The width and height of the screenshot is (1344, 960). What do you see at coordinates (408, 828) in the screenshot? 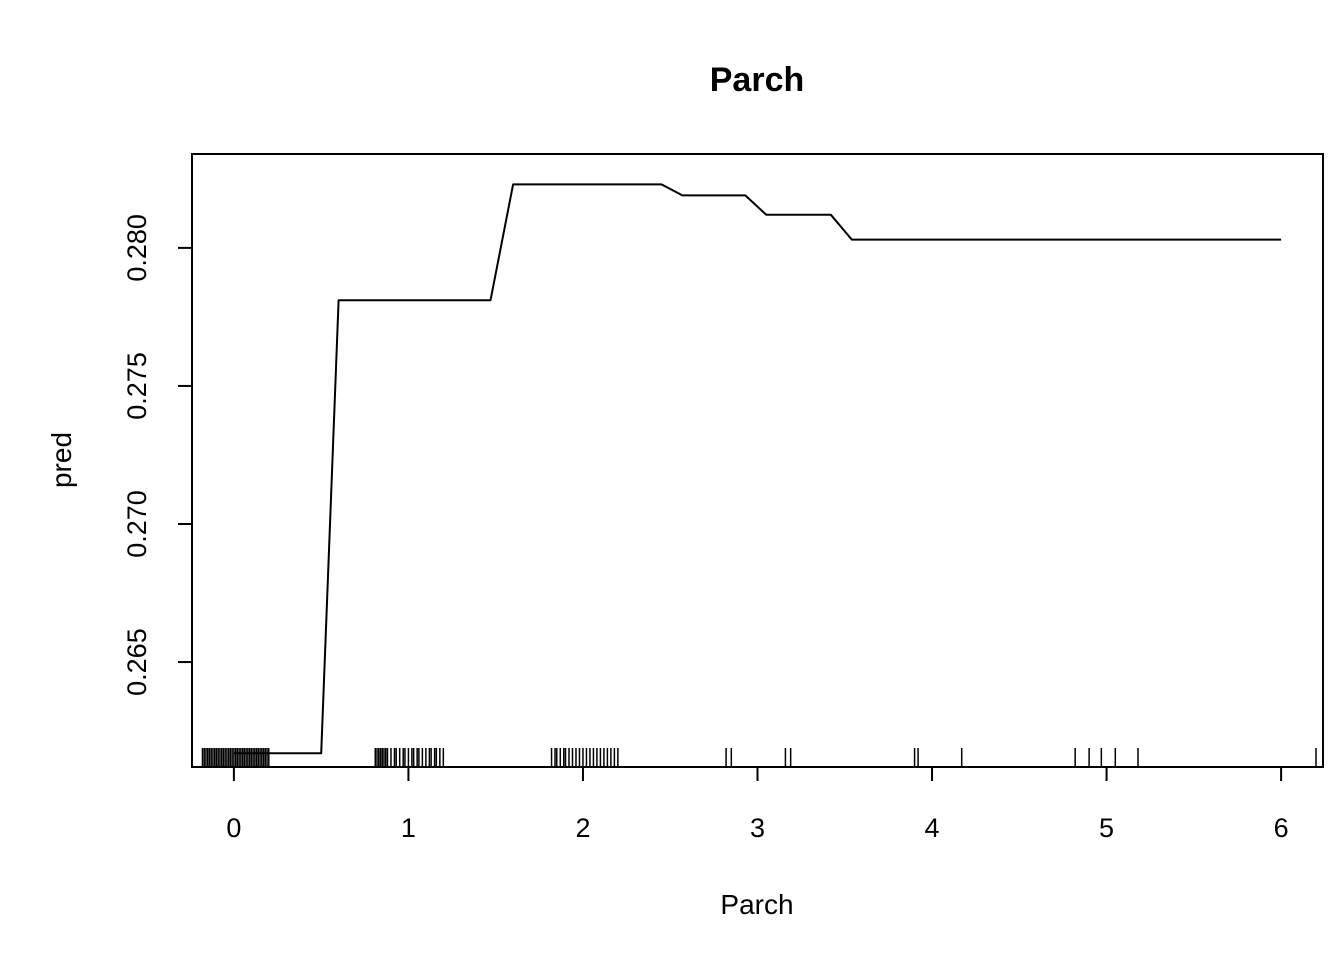
I see `x-tick-label: 1` at bounding box center [408, 828].